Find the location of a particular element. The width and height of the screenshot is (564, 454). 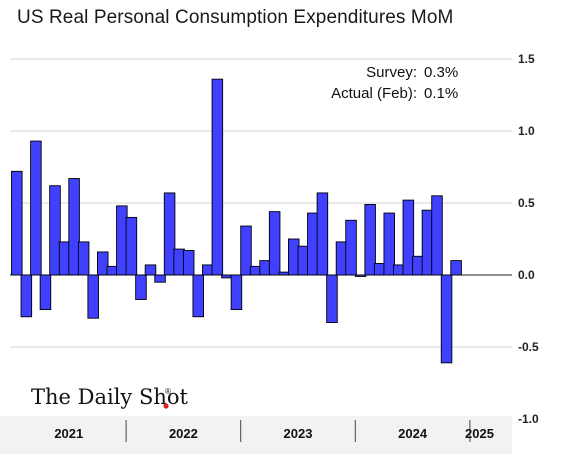

x-tick-label: 2021 is located at coordinates (68, 433).